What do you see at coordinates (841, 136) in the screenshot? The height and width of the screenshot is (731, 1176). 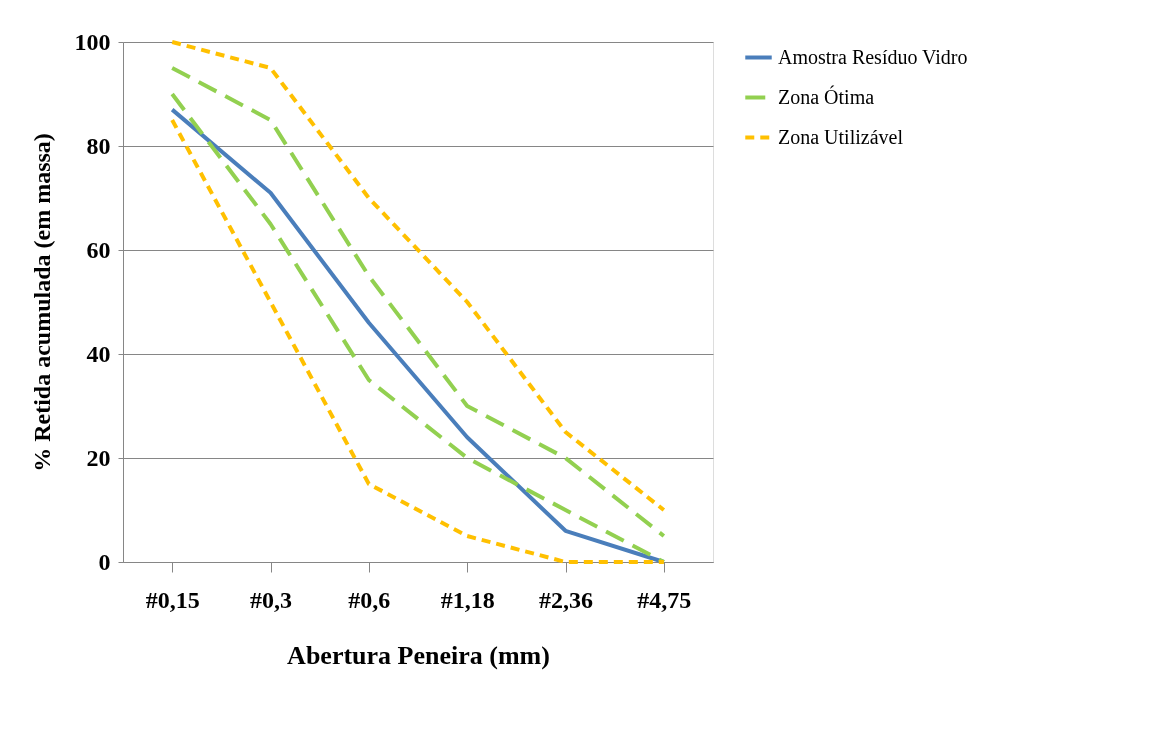 I see `legend-label: Zona Utilizável` at bounding box center [841, 136].